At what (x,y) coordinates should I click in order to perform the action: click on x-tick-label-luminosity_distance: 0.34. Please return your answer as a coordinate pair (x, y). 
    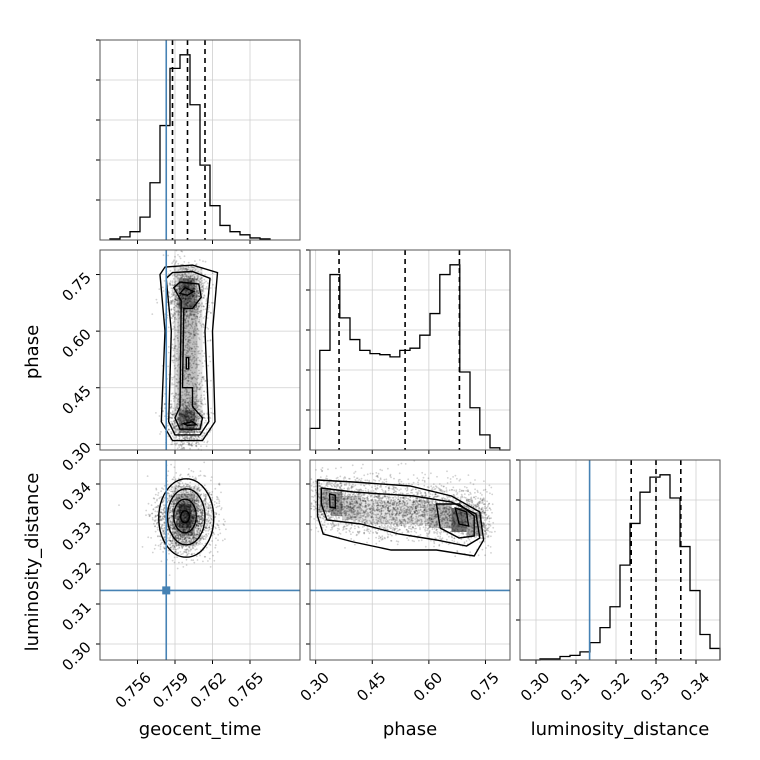
    Looking at the image, I should click on (695, 687).